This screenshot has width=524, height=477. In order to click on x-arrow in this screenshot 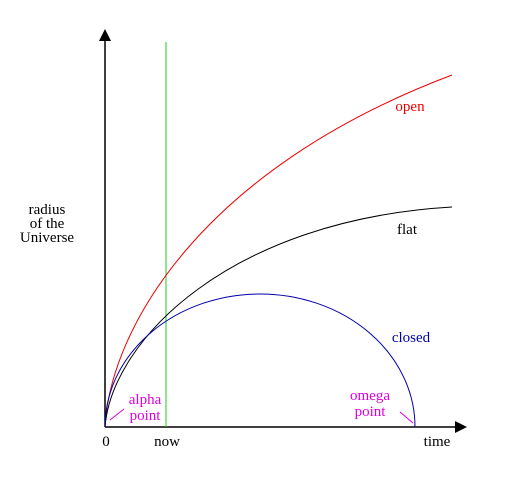, I will do `click(461, 427)`.